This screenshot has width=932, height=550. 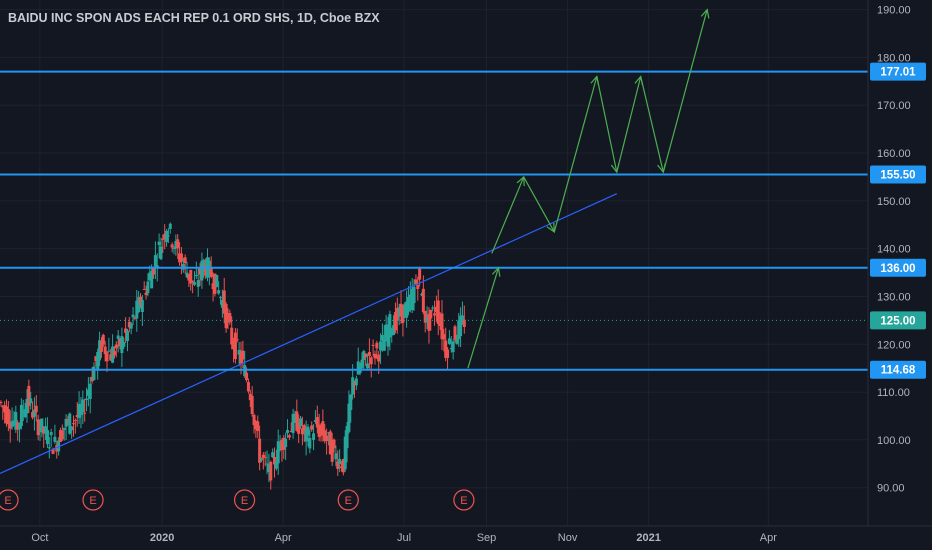 What do you see at coordinates (496, 271) in the screenshot?
I see `projection-arrowhead` at bounding box center [496, 271].